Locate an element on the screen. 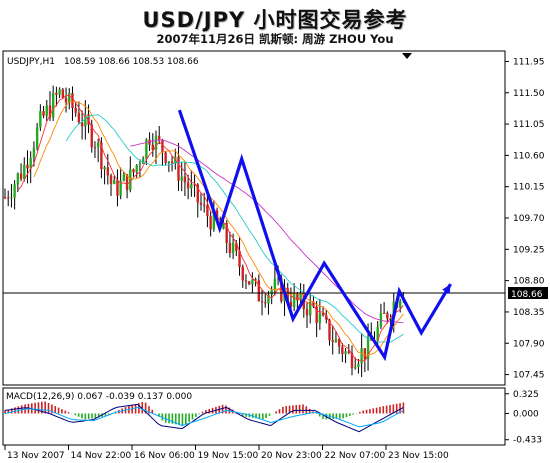 The width and height of the screenshot is (550, 463). current-price-box is located at coordinates (528, 293).